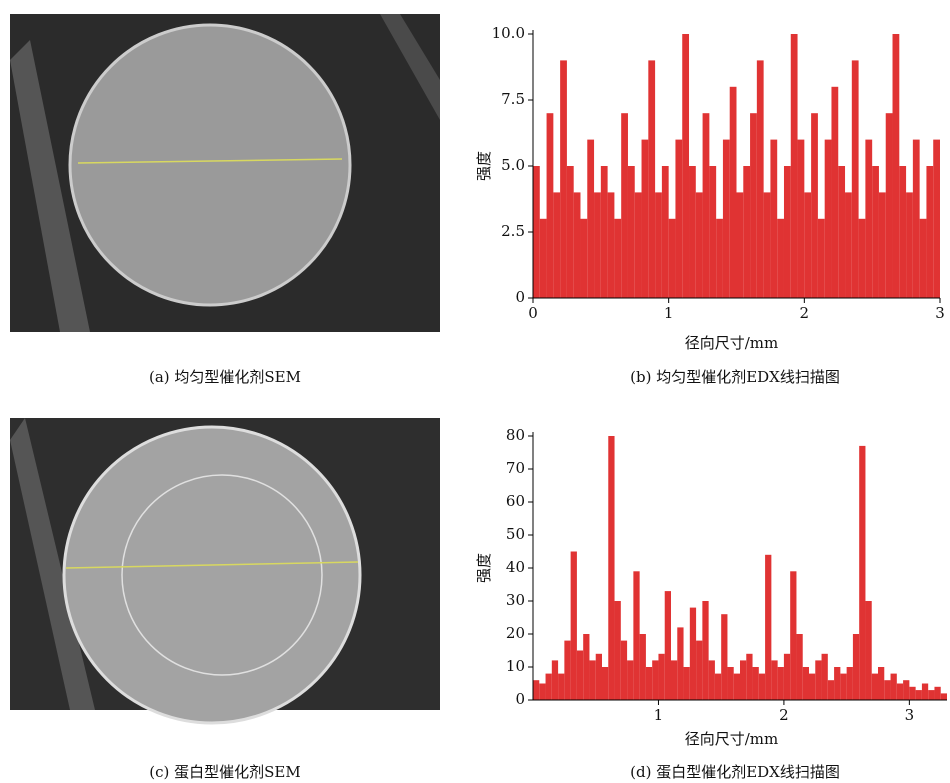 The image size is (950, 783). What do you see at coordinates (508, 33) in the screenshot?
I see `y-tick-label: 10.0` at bounding box center [508, 33].